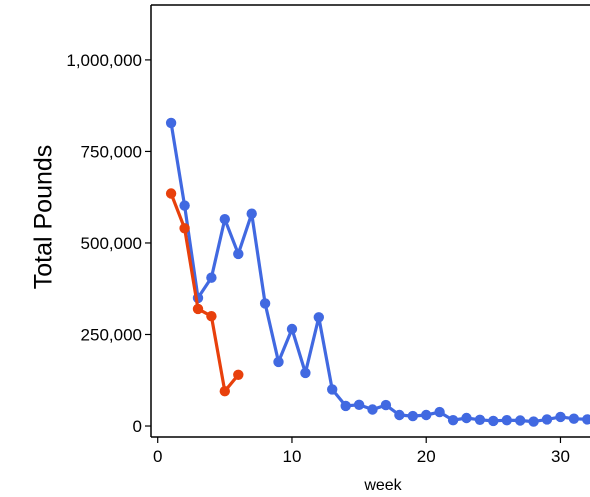 The width and height of the screenshot is (590, 497). I want to click on x-axis-title: week, so click(382, 485).